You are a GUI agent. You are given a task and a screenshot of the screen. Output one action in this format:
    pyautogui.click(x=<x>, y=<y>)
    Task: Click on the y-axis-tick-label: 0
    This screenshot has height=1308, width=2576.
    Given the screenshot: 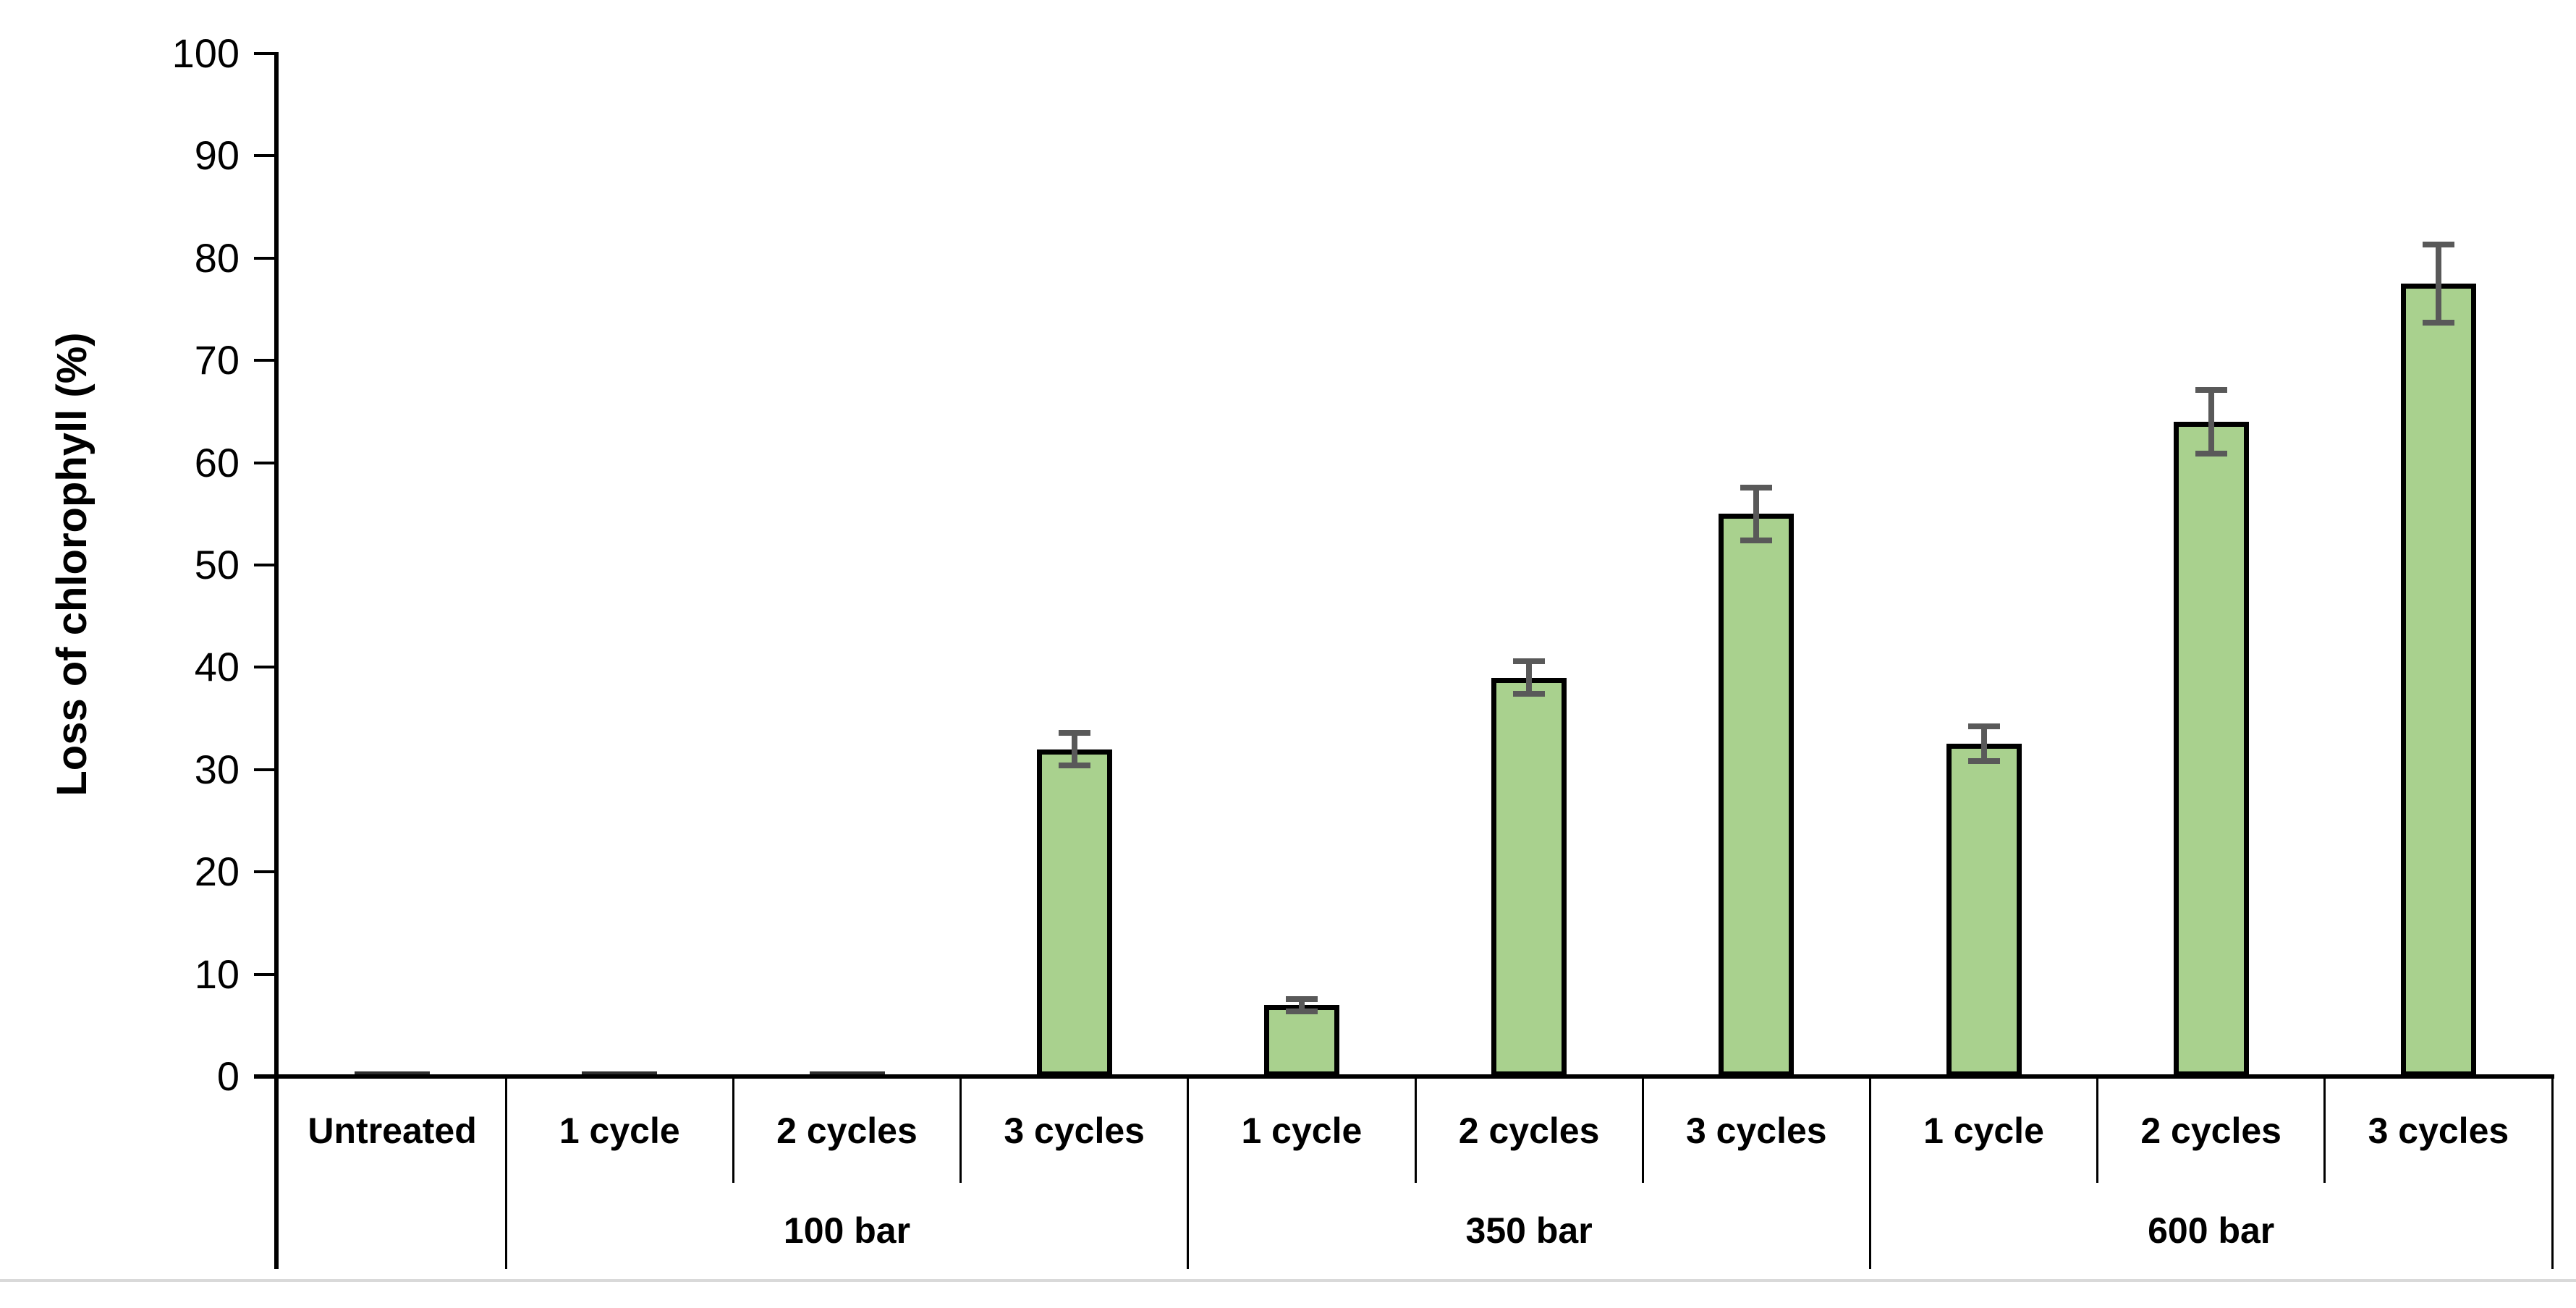 What is the action you would take?
    pyautogui.click(x=228, y=1076)
    